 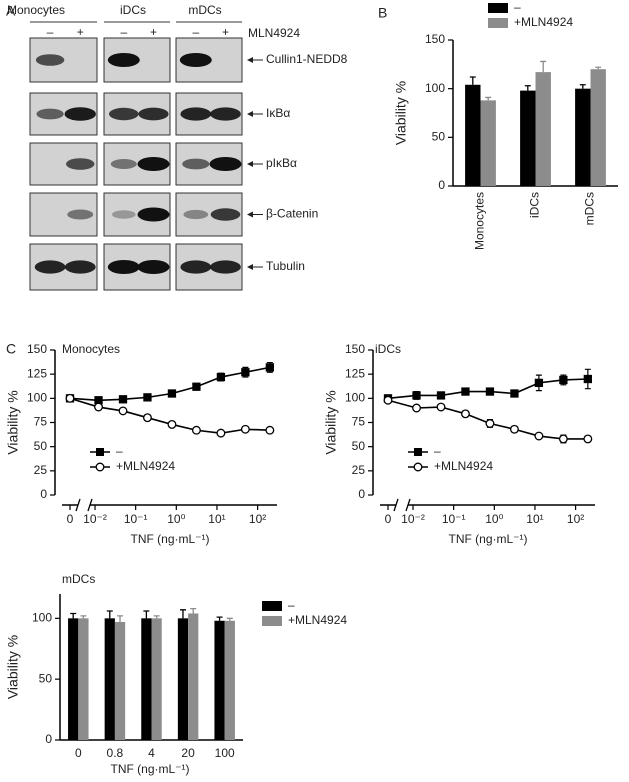 What do you see at coordinates (285, 266) in the screenshot?
I see `protein-label: Tubulin` at bounding box center [285, 266].